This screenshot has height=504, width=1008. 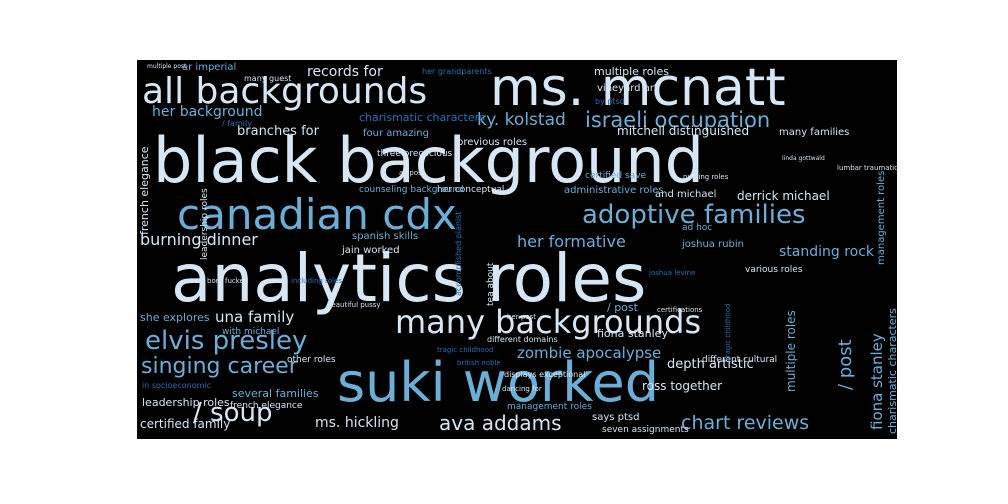 What do you see at coordinates (199, 239) in the screenshot?
I see `word-burning-dinner: burning dinner` at bounding box center [199, 239].